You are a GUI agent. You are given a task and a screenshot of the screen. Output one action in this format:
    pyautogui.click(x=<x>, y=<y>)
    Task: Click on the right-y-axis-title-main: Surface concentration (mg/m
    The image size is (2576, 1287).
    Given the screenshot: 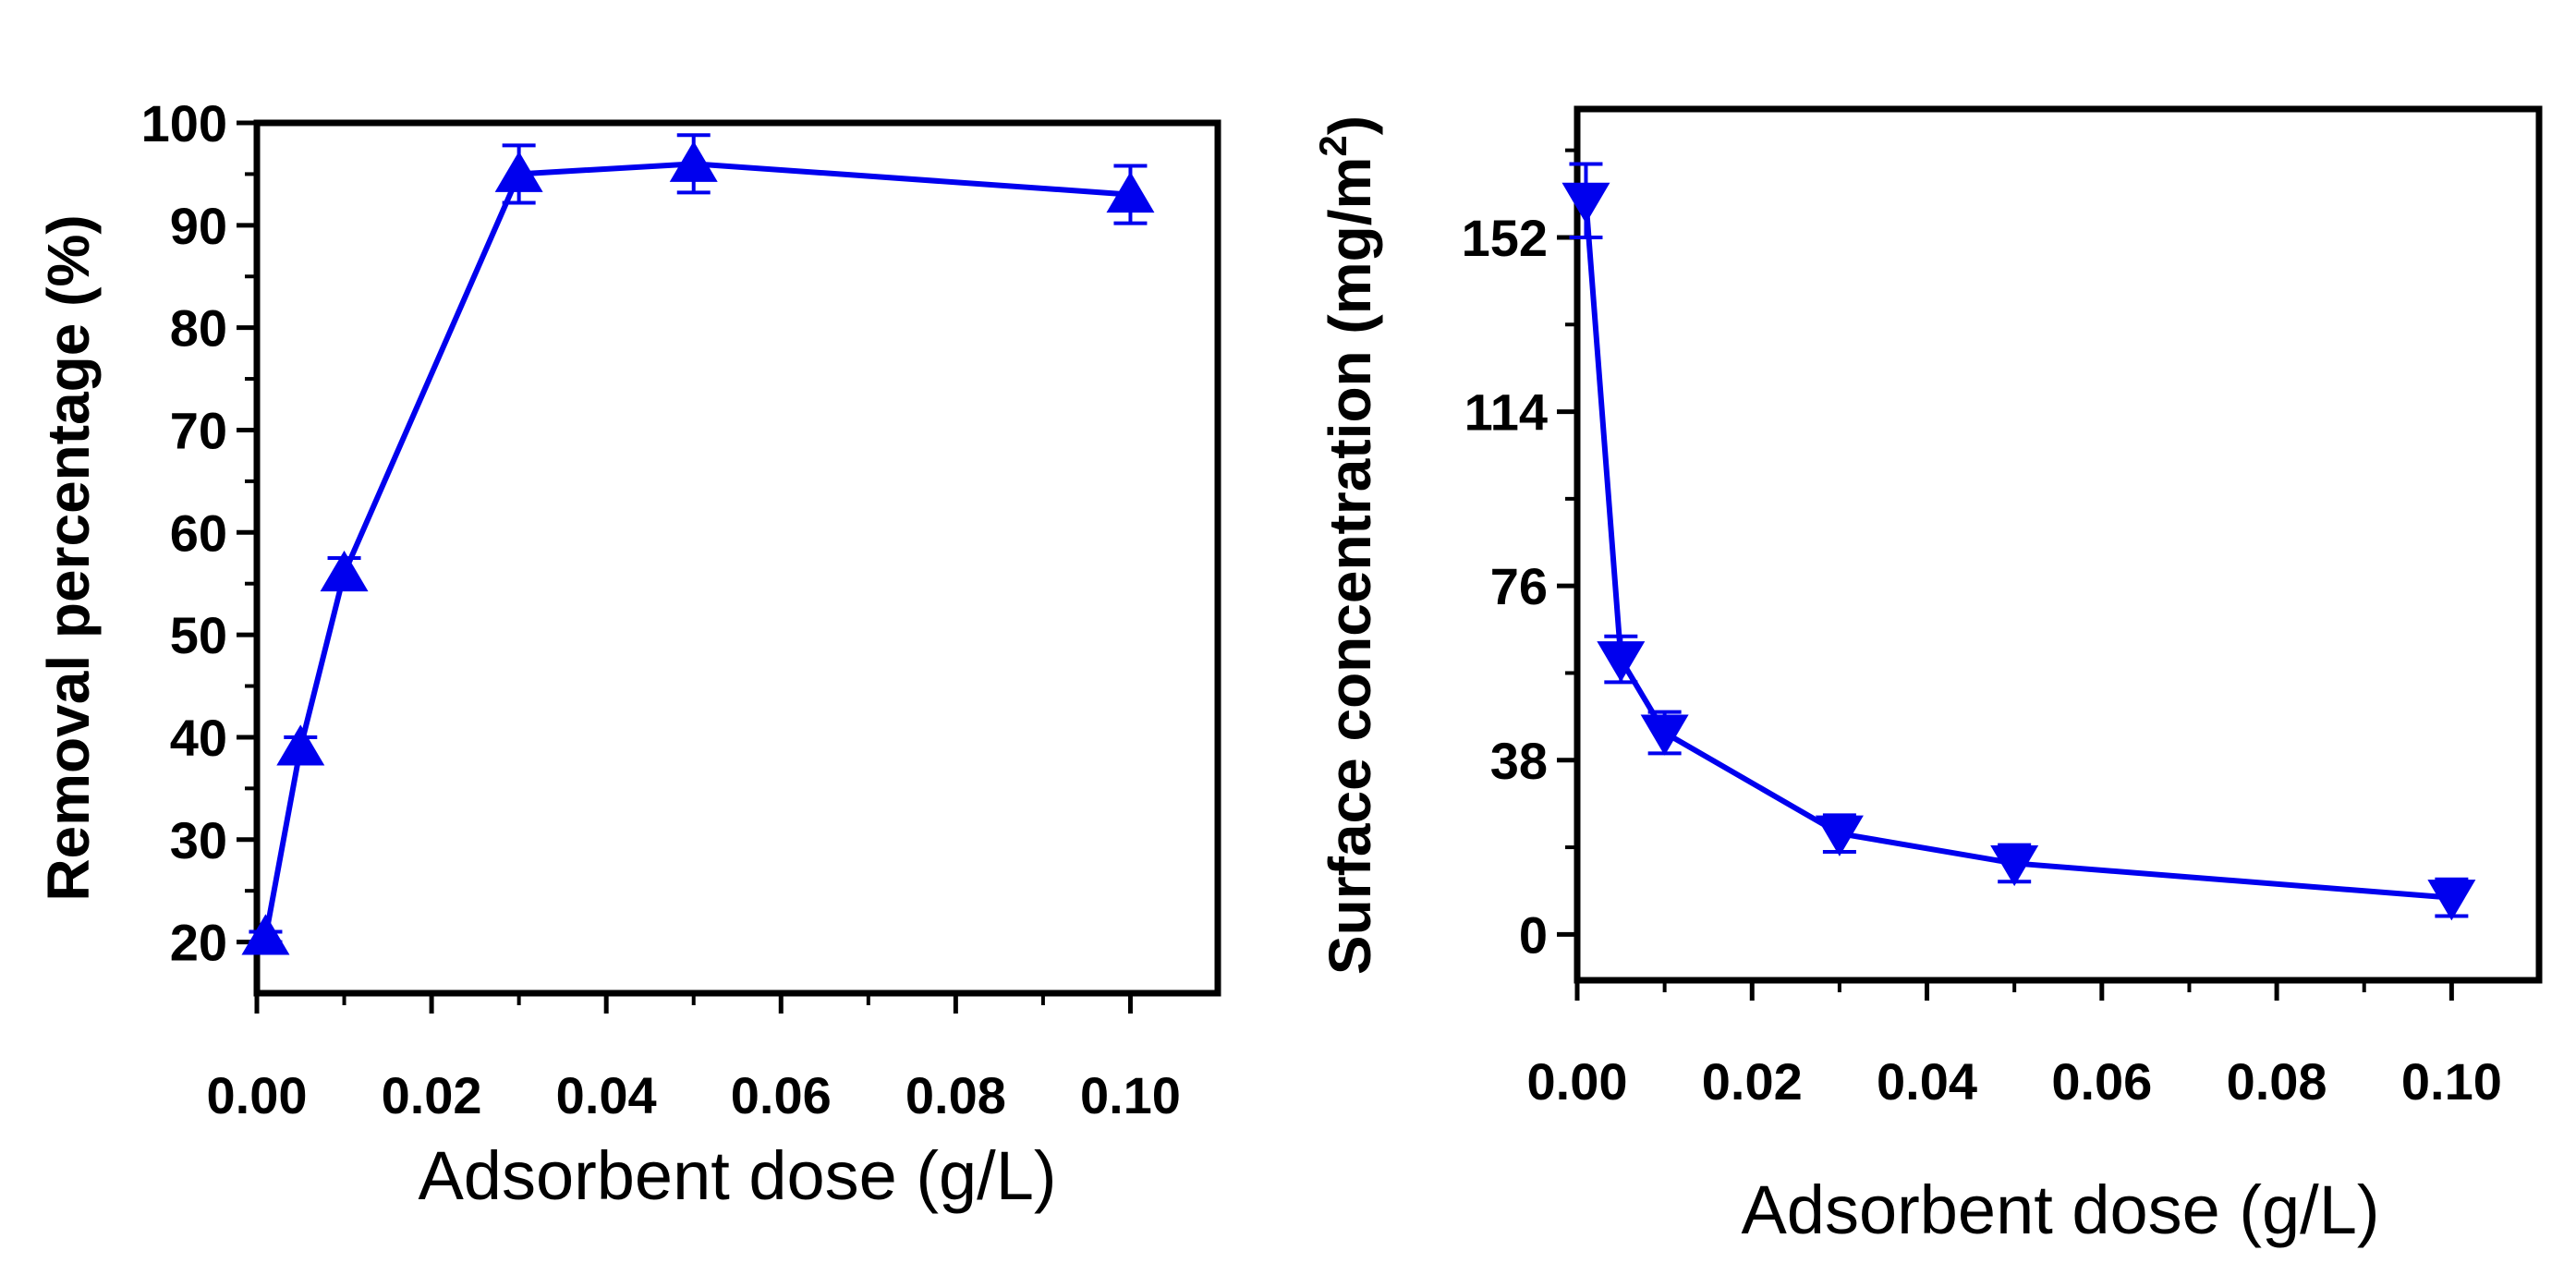 What is the action you would take?
    pyautogui.click(x=1350, y=566)
    